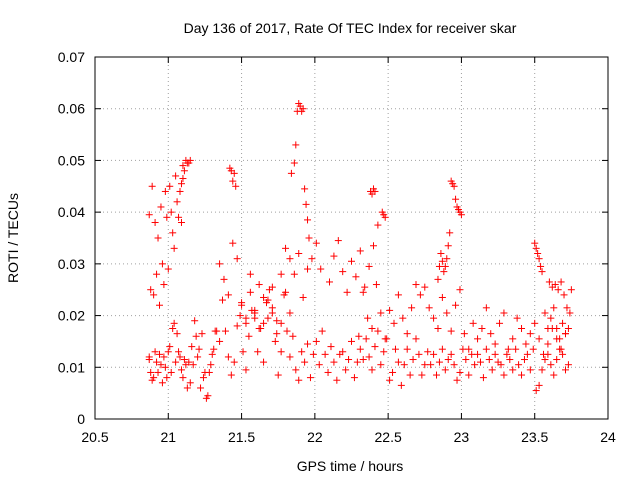  Describe the element at coordinates (71, 109) in the screenshot. I see `y-tick-label: 0.06` at that location.